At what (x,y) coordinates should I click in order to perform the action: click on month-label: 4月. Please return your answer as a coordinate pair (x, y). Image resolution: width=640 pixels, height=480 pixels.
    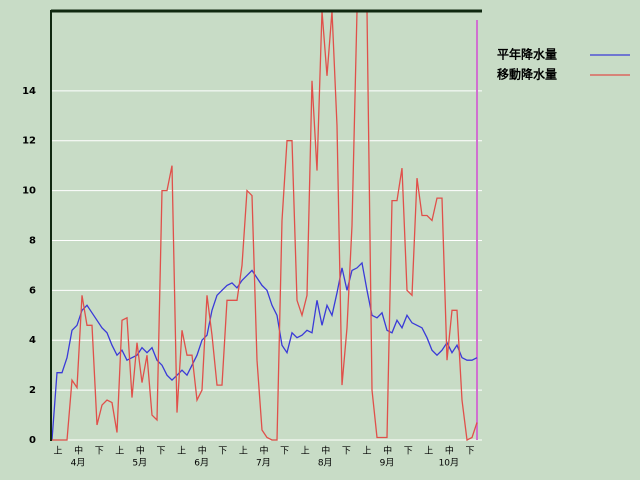
    Looking at the image, I should click on (78, 463).